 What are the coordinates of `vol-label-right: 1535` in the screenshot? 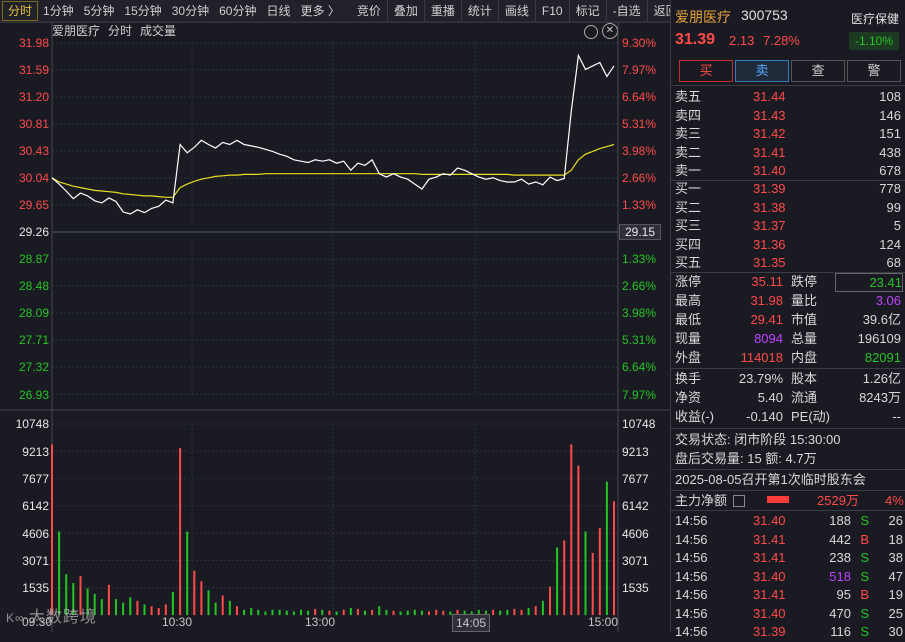 It's located at (635, 588).